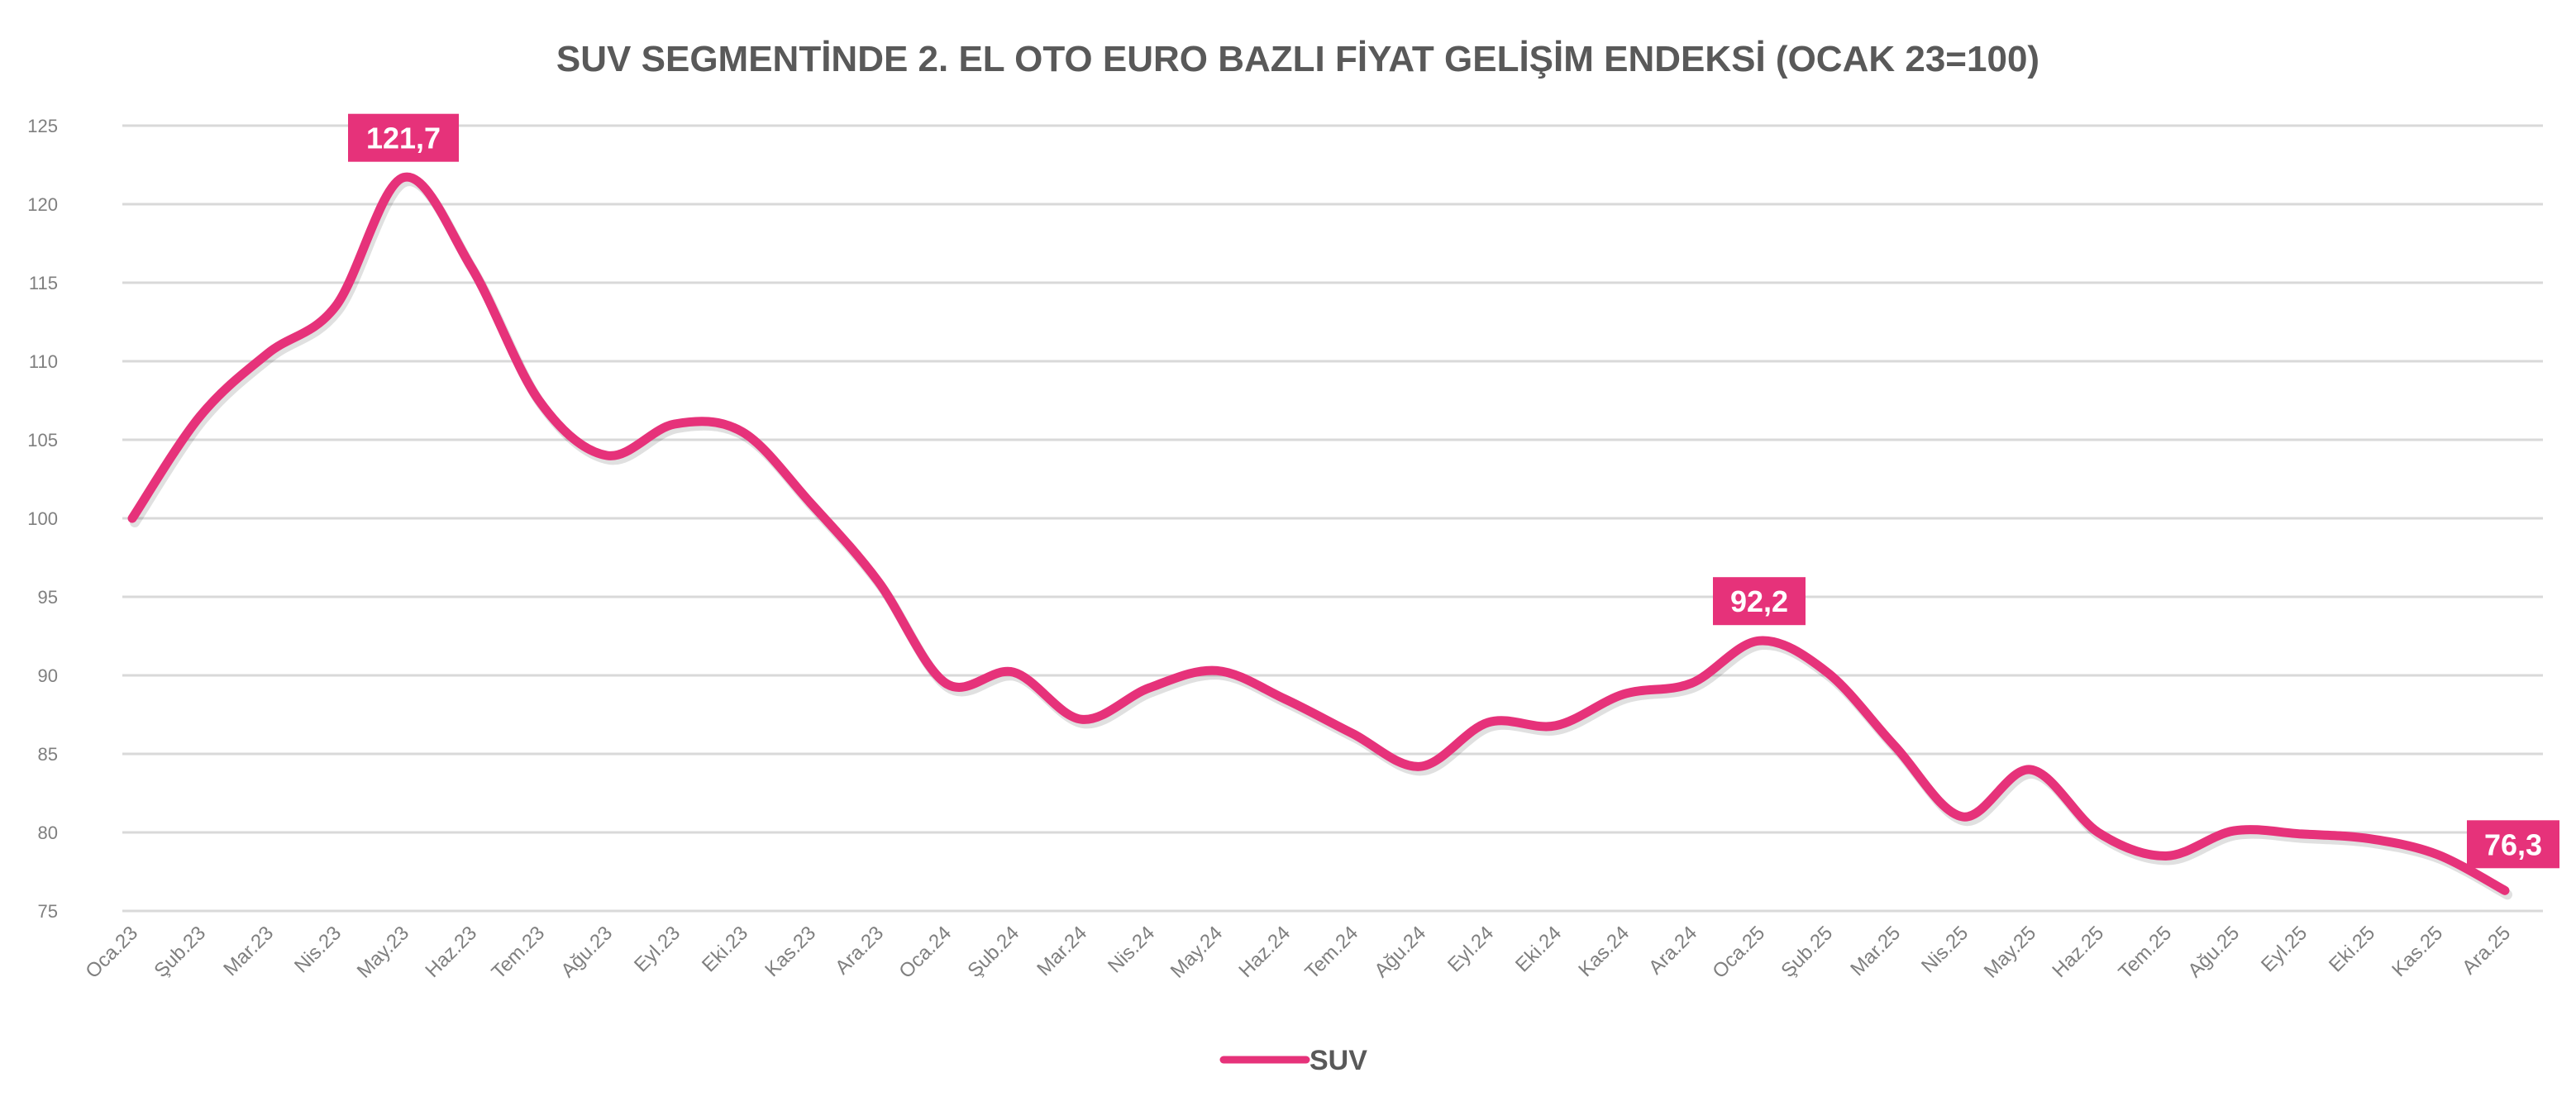  I want to click on x-tick-label: Ağu.23, so click(586, 952).